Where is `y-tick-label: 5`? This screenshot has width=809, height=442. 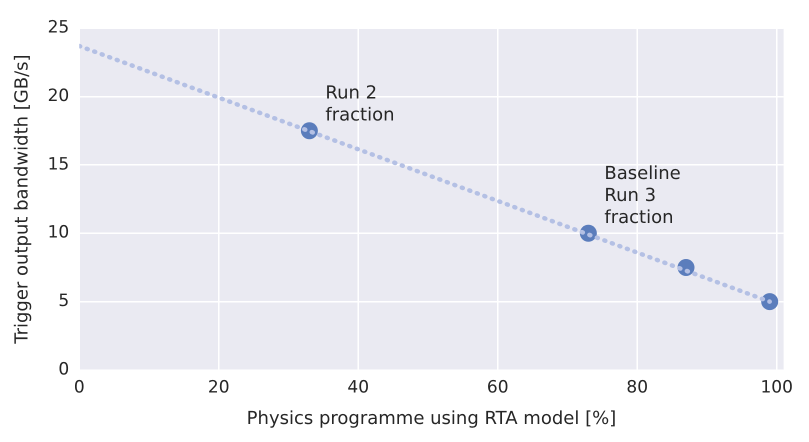 y-tick-label: 5 is located at coordinates (64, 301).